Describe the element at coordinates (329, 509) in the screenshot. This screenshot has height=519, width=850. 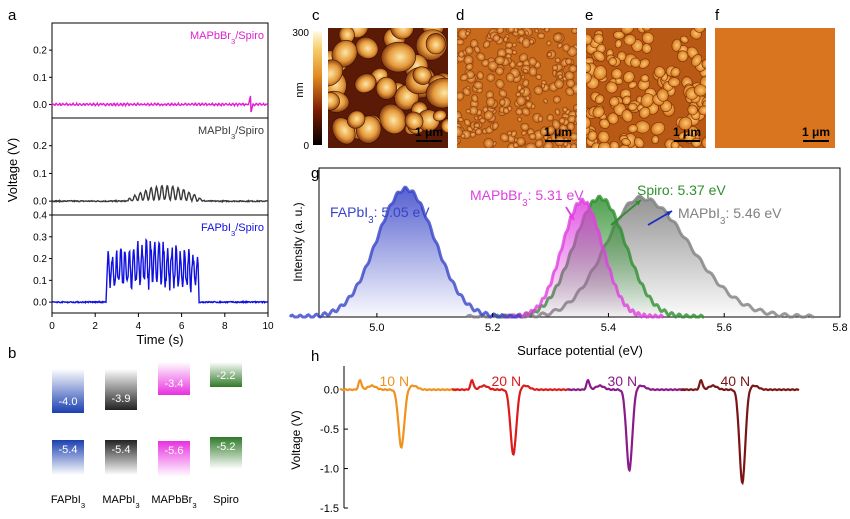
I see `y-tick-label: -1.5` at that location.